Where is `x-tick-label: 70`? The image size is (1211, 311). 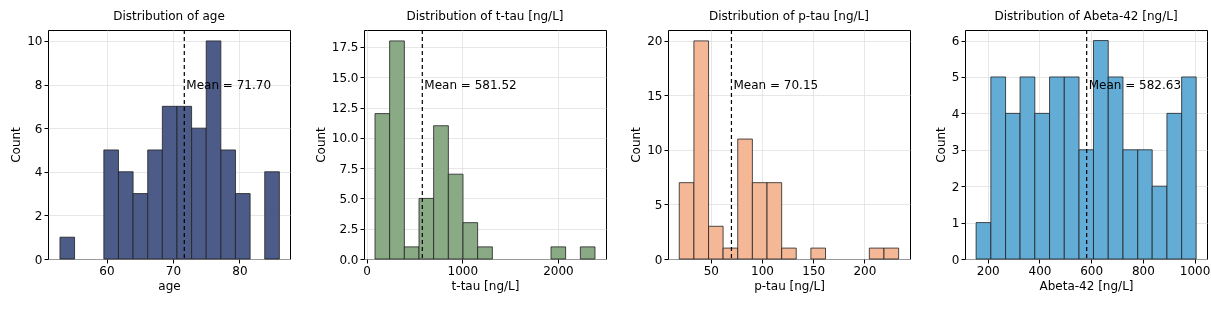
x-tick-label: 70 is located at coordinates (173, 270).